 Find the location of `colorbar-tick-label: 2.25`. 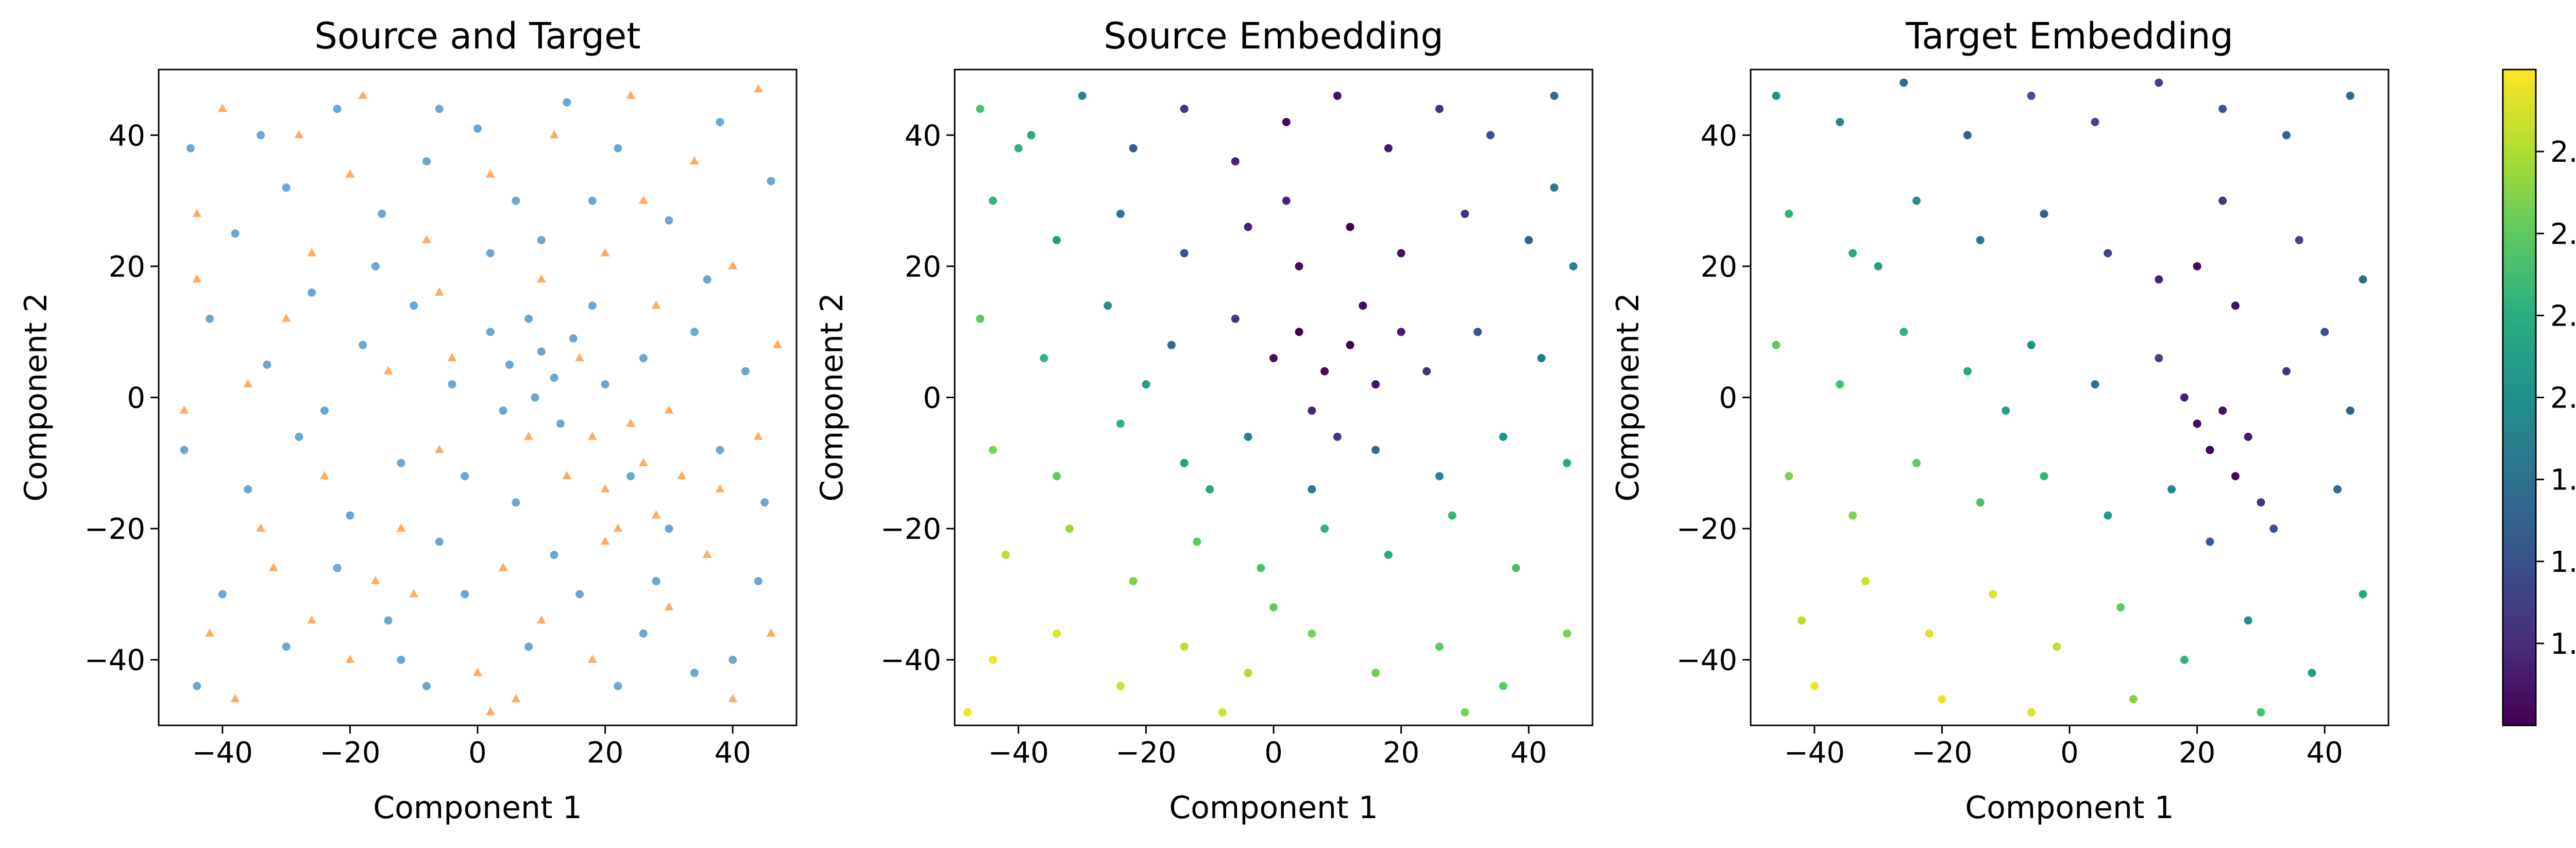

colorbar-tick-label: 2.25 is located at coordinates (2563, 316).